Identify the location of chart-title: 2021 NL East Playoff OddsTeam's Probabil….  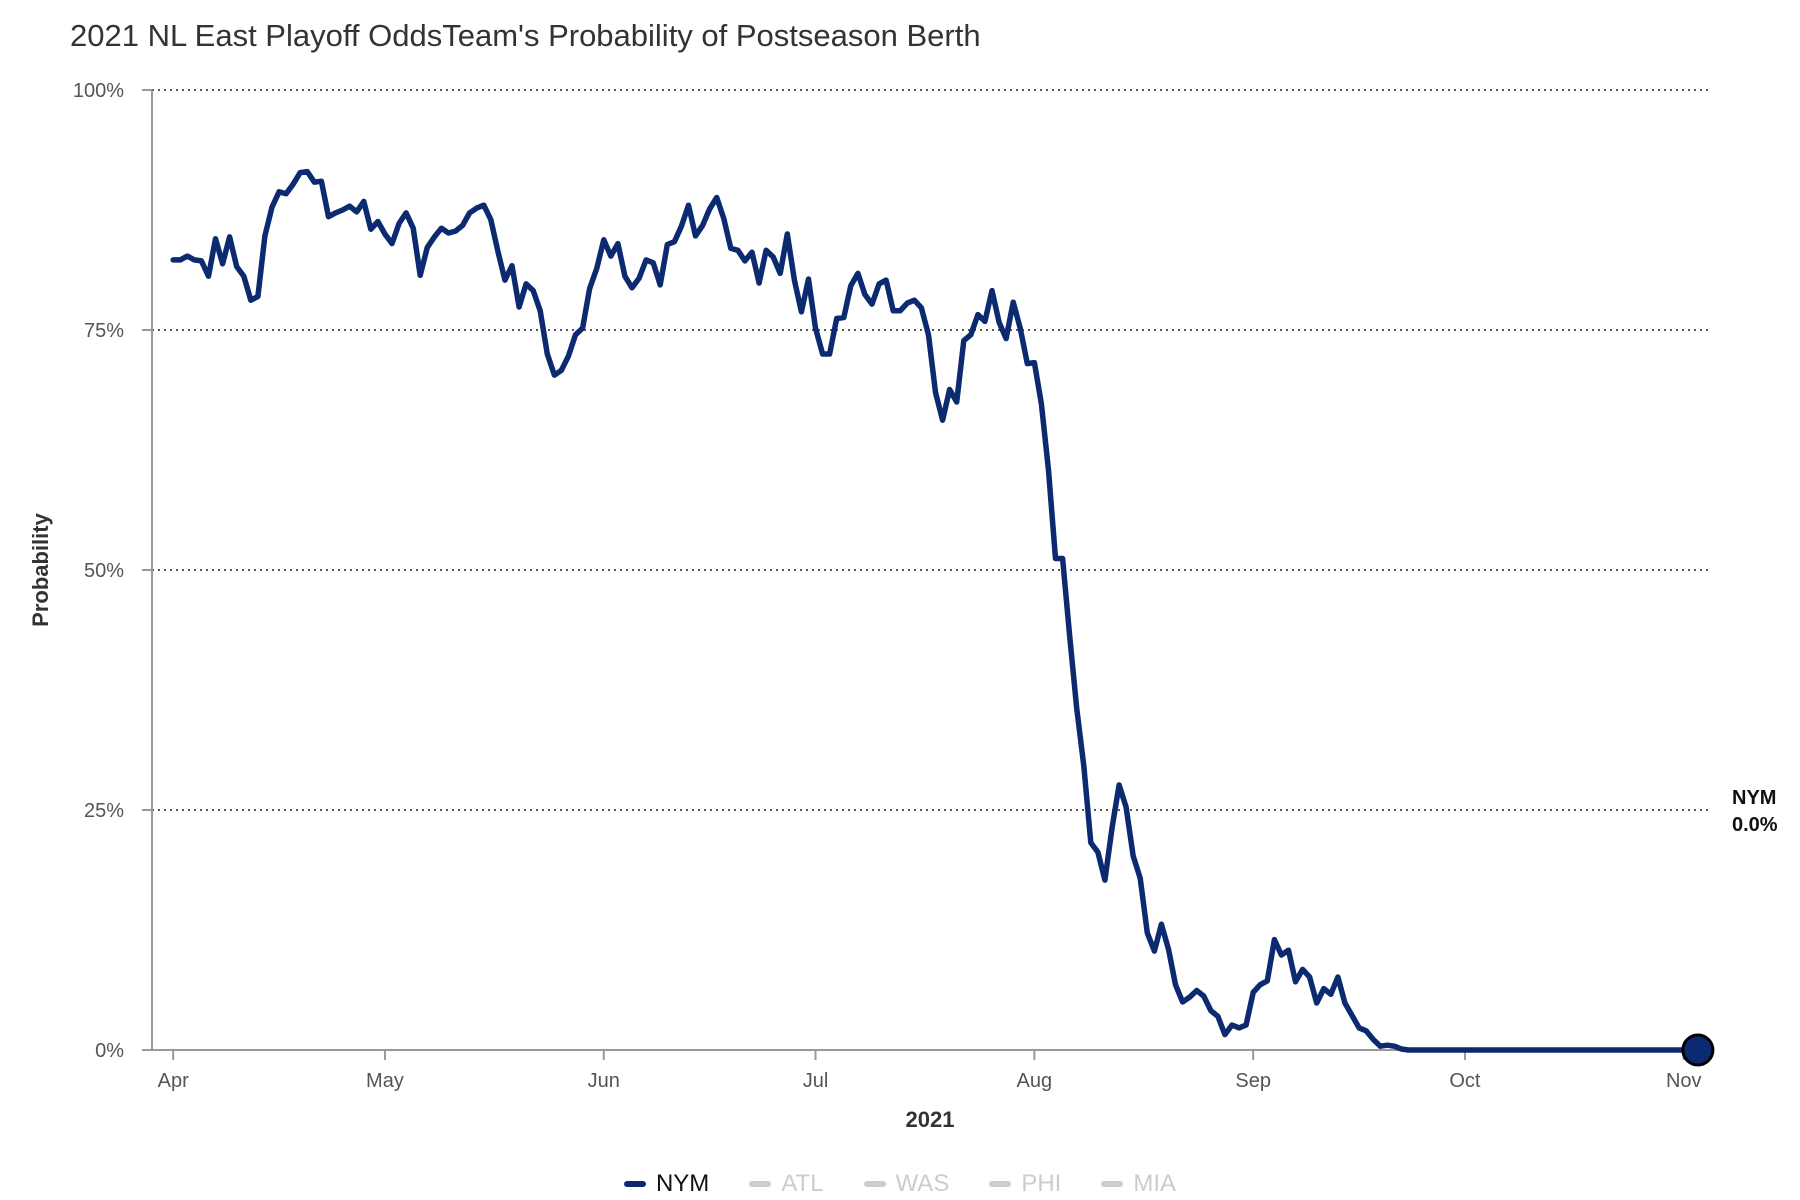
(525, 35).